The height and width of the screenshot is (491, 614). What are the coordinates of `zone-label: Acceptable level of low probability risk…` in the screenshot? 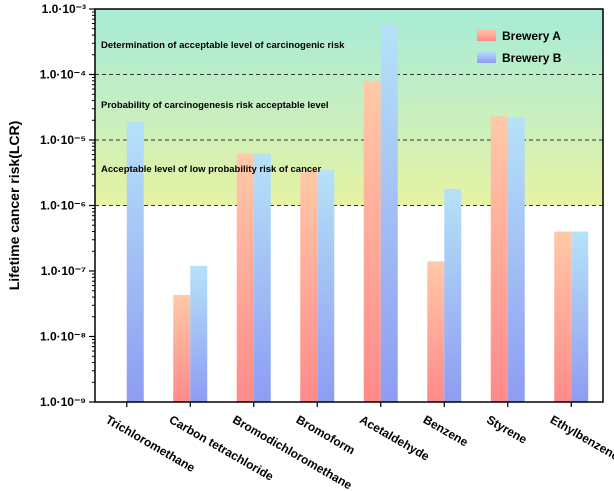 It's located at (211, 169).